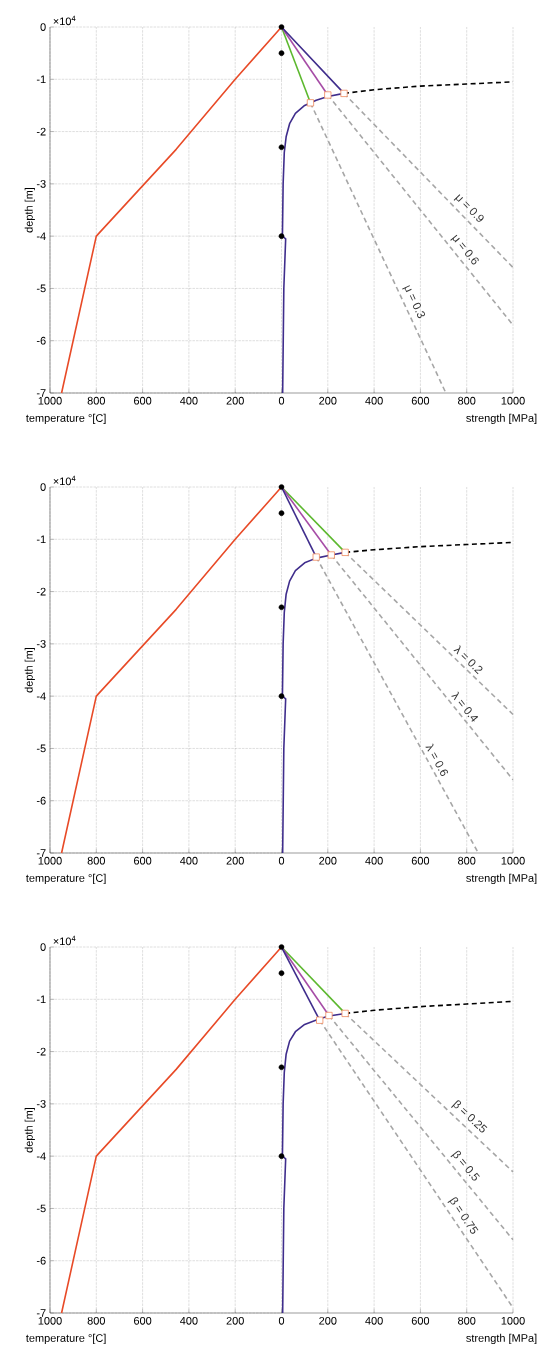  I want to click on text: μ = 0.6, so click(464, 249).